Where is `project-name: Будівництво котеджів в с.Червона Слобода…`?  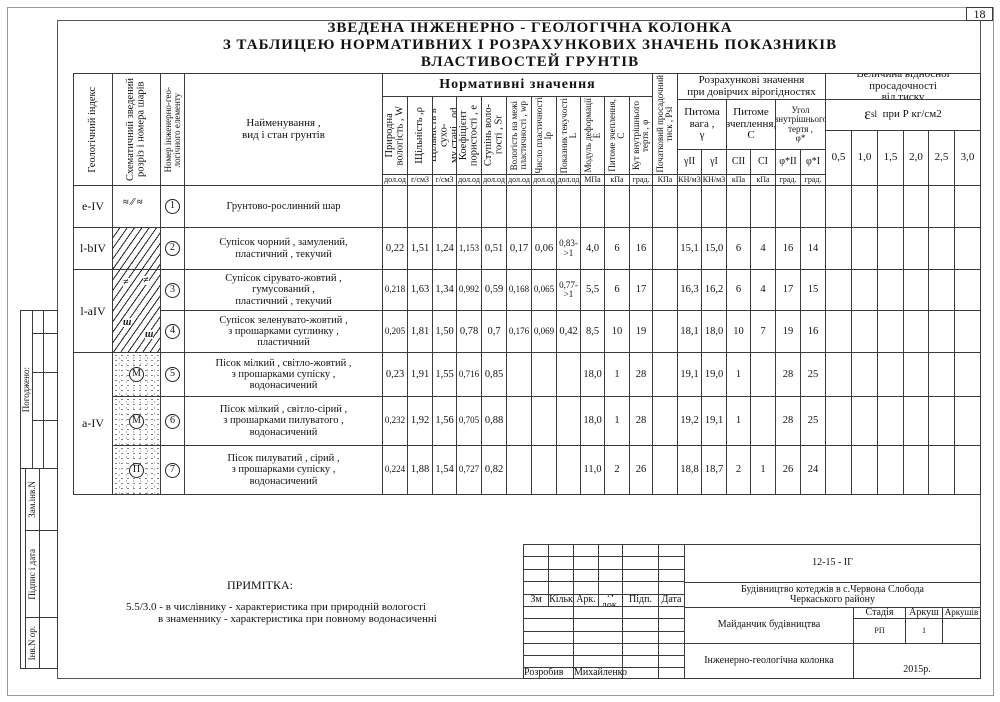
project-name: Будівництво котеджів в с.Червона Слобода… is located at coordinates (832, 595).